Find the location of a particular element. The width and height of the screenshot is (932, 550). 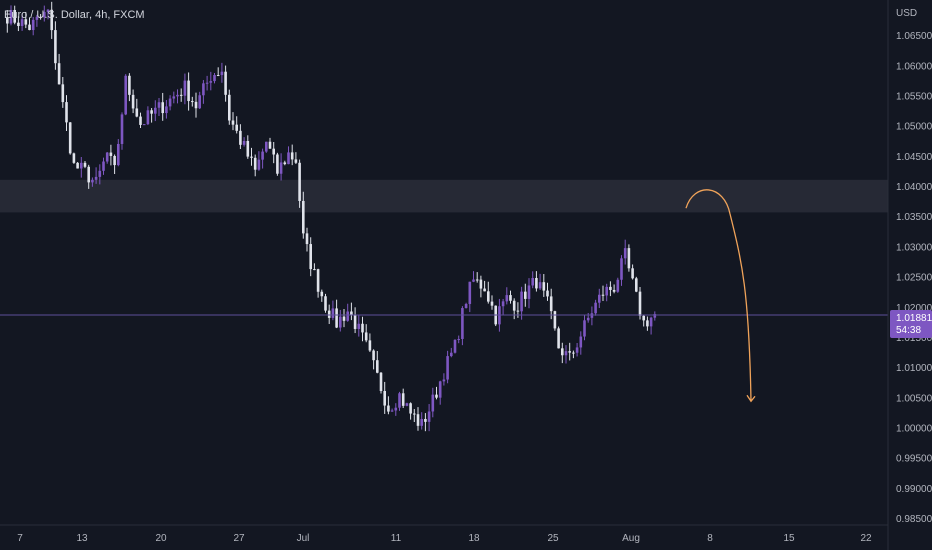

price-axis-tick-label: 1.03000 is located at coordinates (914, 247).